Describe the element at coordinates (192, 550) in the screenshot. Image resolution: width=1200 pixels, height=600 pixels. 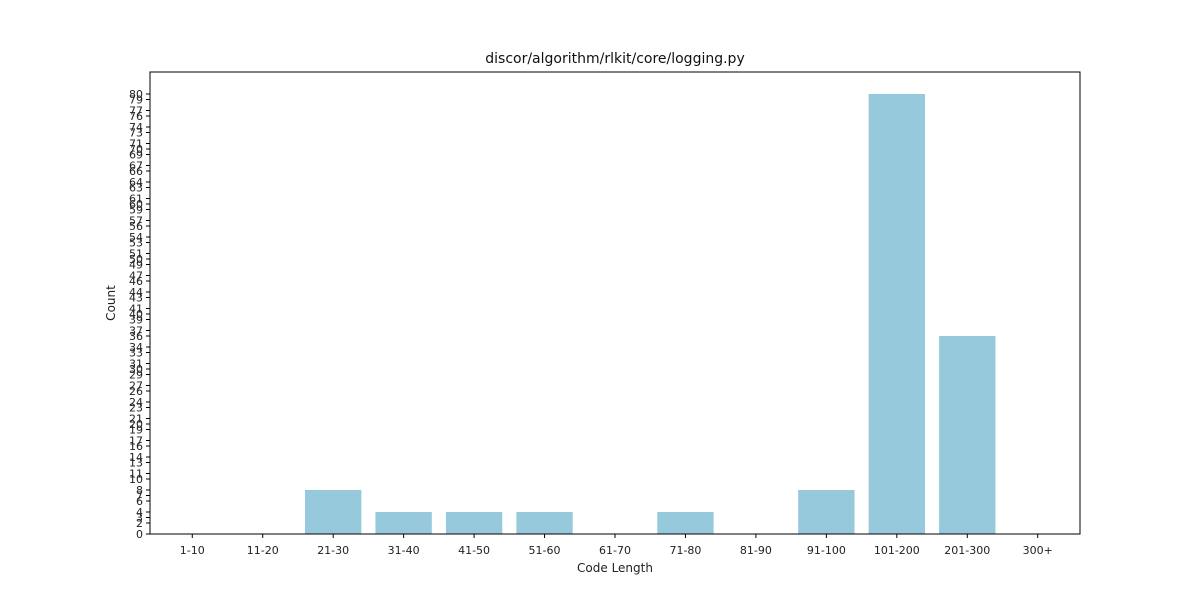
I see `x-tick-label: 1-10` at that location.